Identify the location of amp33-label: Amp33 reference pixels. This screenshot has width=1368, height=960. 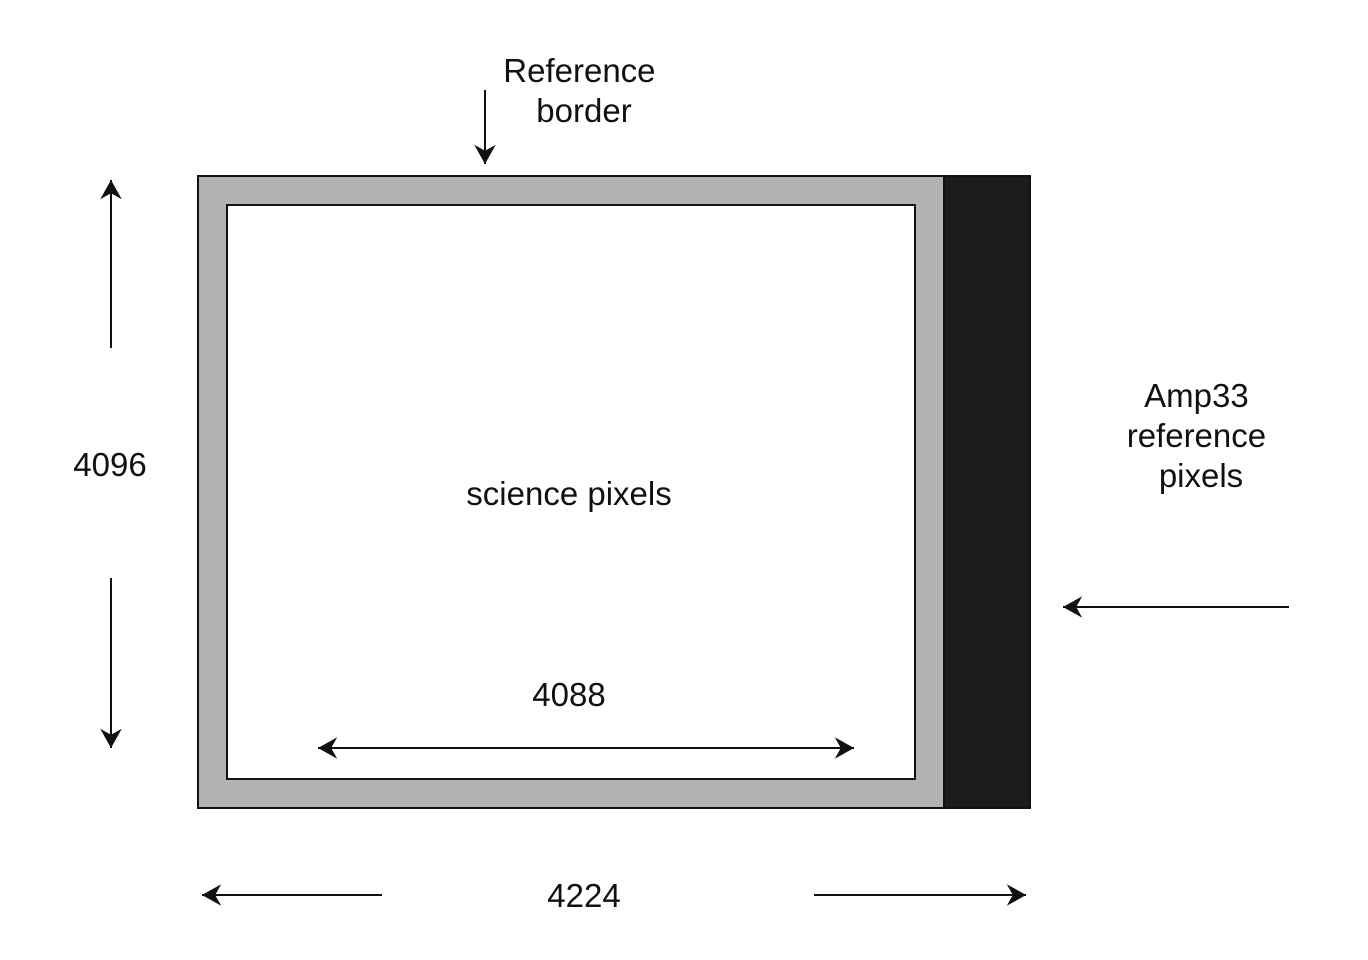
(1201, 435).